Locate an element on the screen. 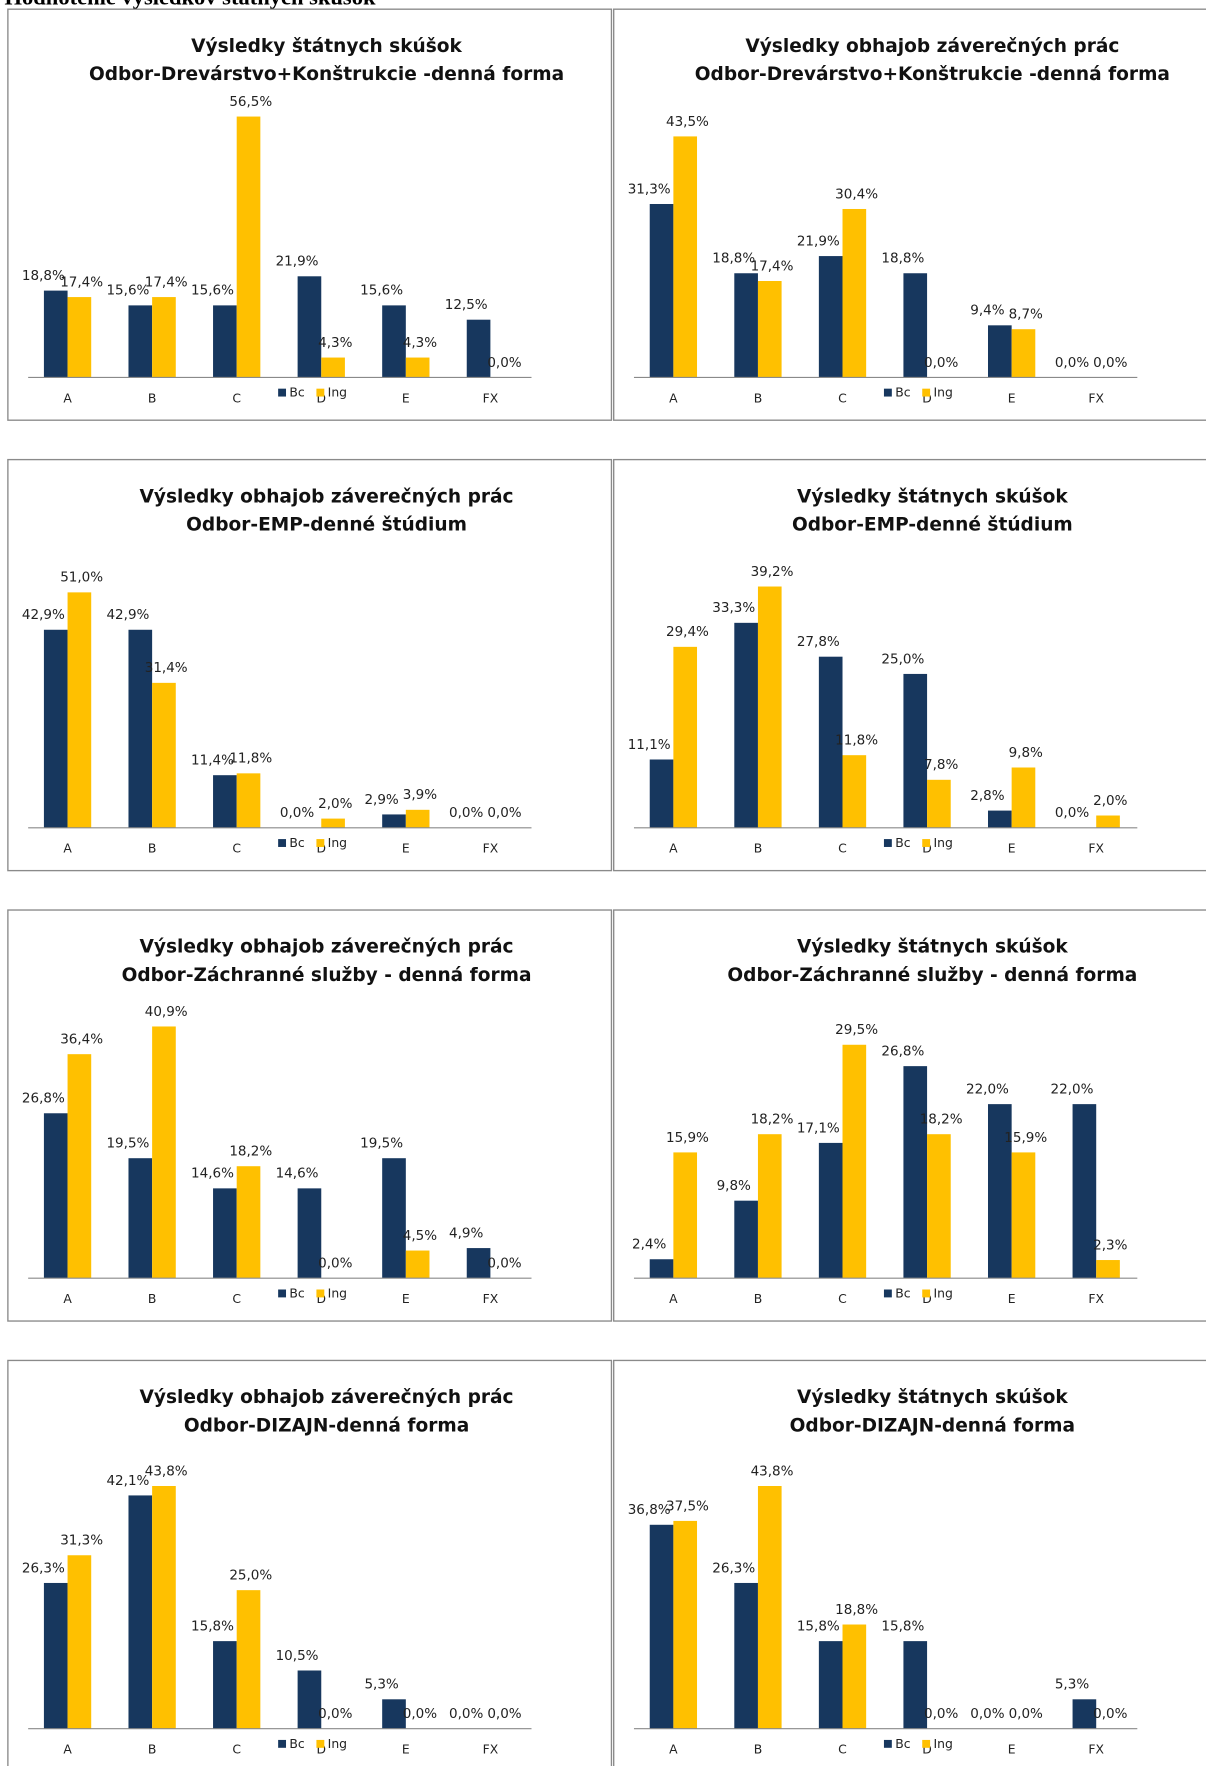 This screenshot has width=1206, height=1766. value-label: 11,4% is located at coordinates (212, 761).